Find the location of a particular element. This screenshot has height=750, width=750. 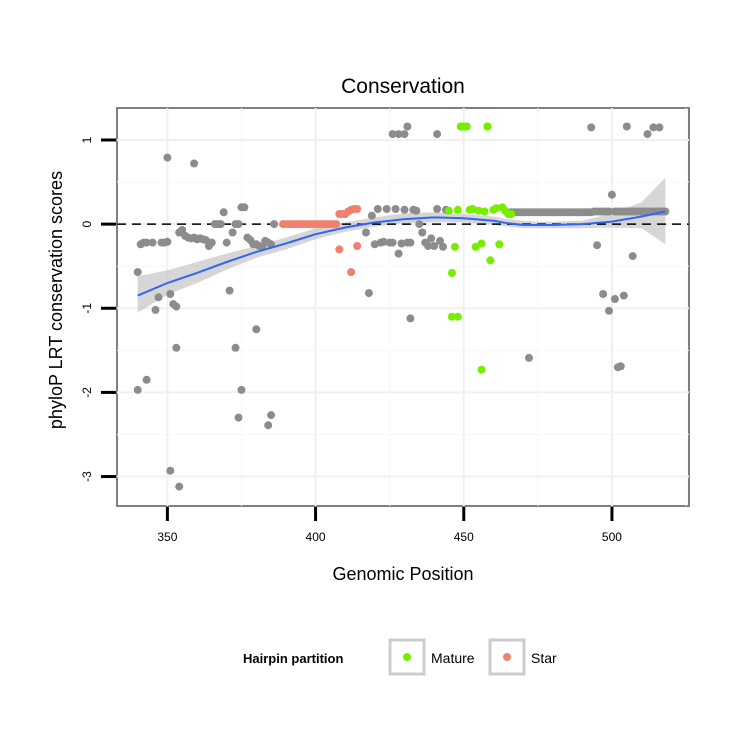

y-tick-label: 1 is located at coordinates (87, 139).